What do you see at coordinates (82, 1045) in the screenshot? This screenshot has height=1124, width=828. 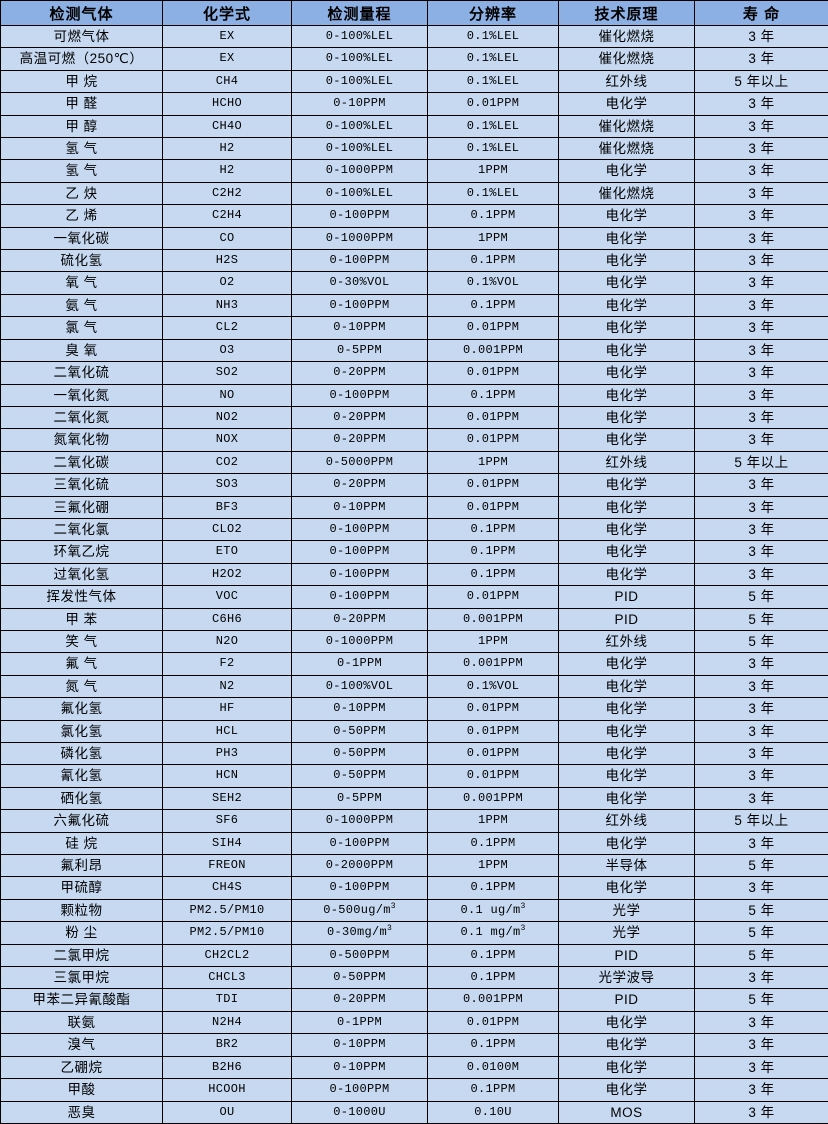 I see `cell-name: 溴气` at bounding box center [82, 1045].